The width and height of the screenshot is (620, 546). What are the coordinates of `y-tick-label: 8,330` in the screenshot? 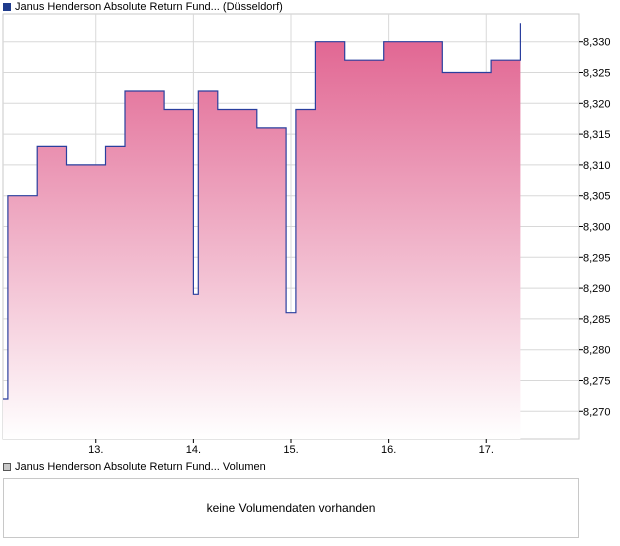 It's located at (597, 43).